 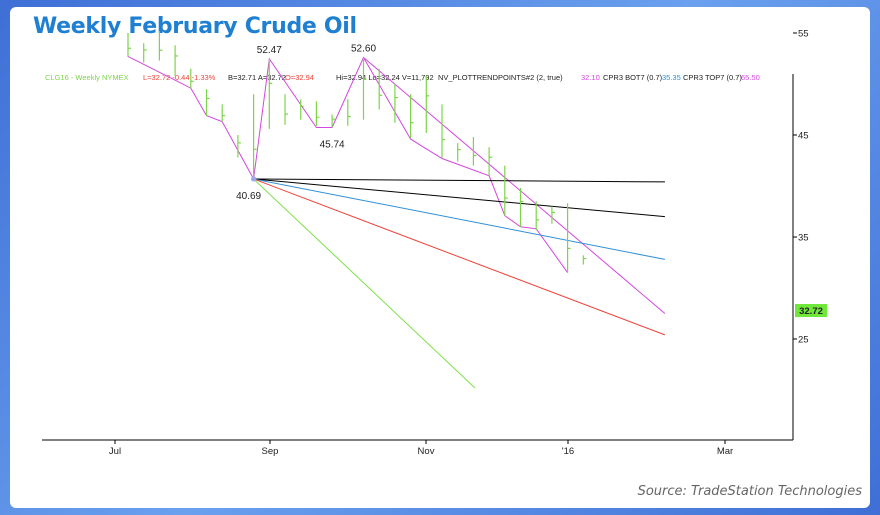 What do you see at coordinates (270, 451) in the screenshot?
I see `x-tick-label: Sep` at bounding box center [270, 451].